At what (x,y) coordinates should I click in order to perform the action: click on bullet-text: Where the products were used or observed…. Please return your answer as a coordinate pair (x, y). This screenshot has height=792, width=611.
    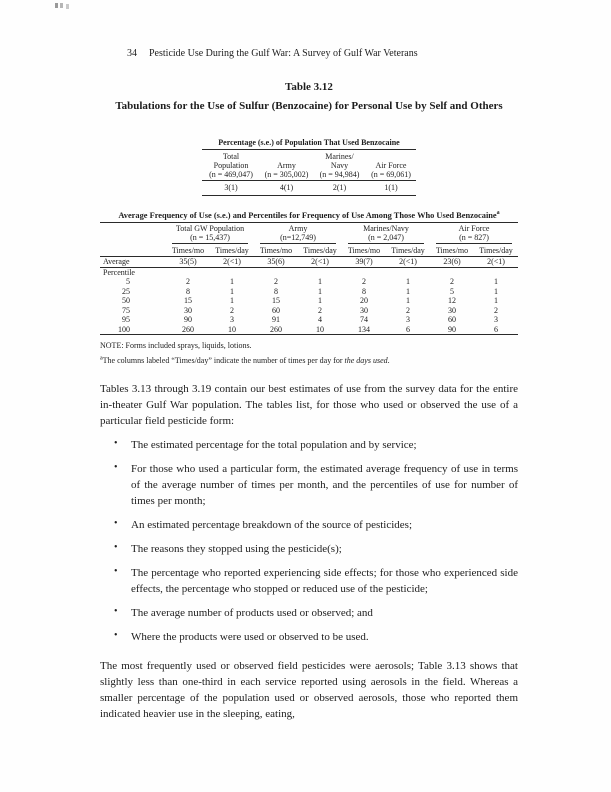
    Looking at the image, I should click on (250, 637).